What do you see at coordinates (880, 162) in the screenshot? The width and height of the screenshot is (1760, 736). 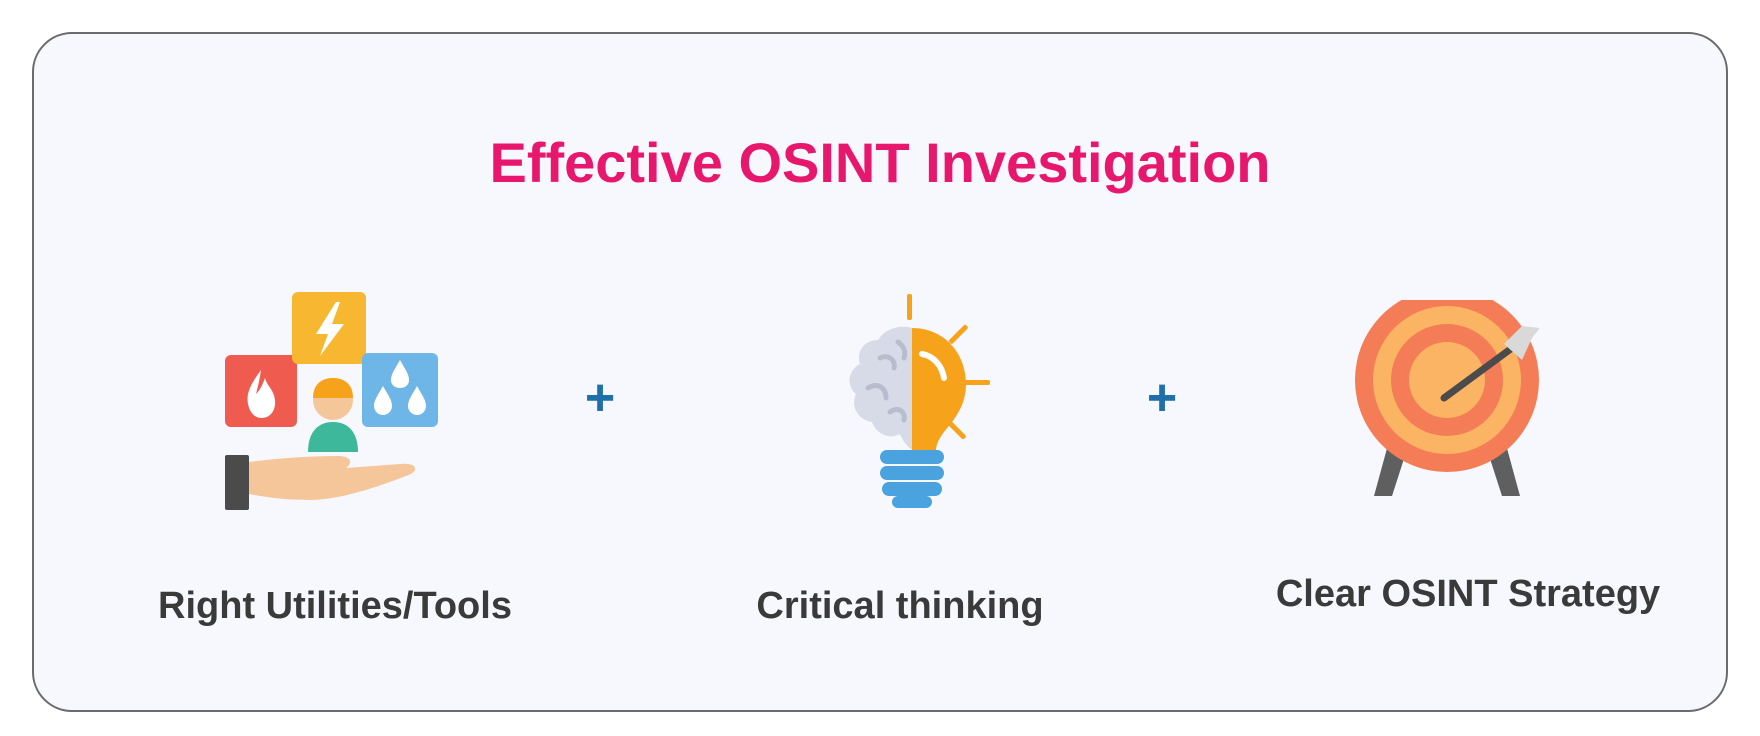 I see `diagram-title: Effective OSINT Investigation` at bounding box center [880, 162].